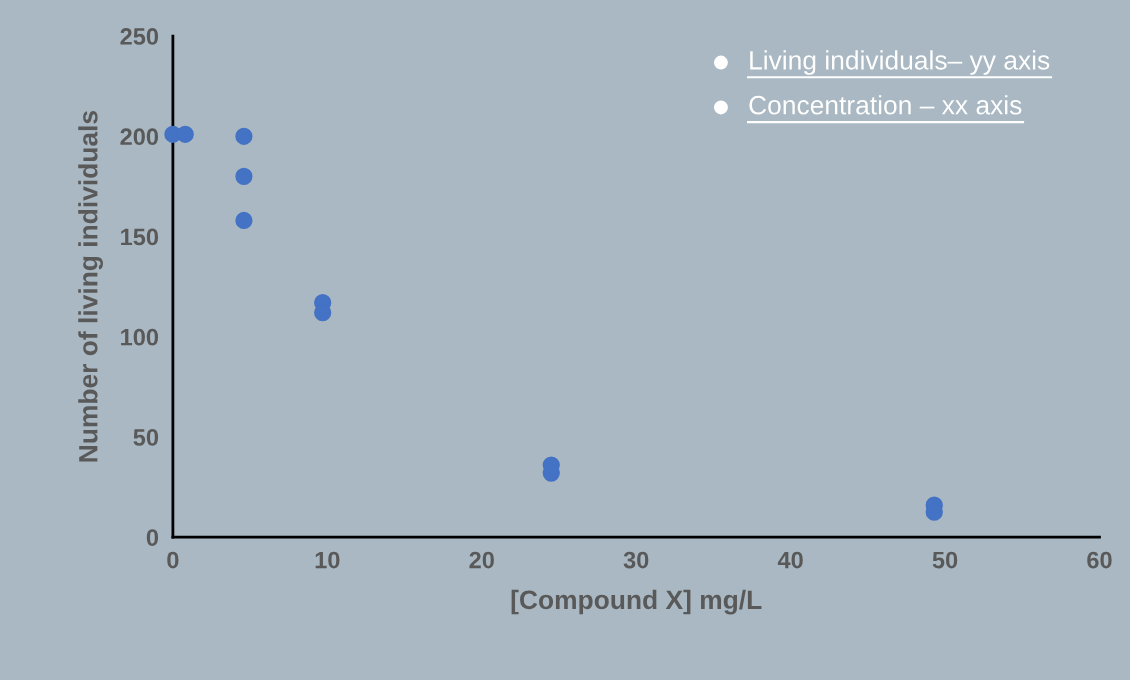 The width and height of the screenshot is (1130, 680). What do you see at coordinates (327, 560) in the screenshot?
I see `x-tick-label: 10` at bounding box center [327, 560].